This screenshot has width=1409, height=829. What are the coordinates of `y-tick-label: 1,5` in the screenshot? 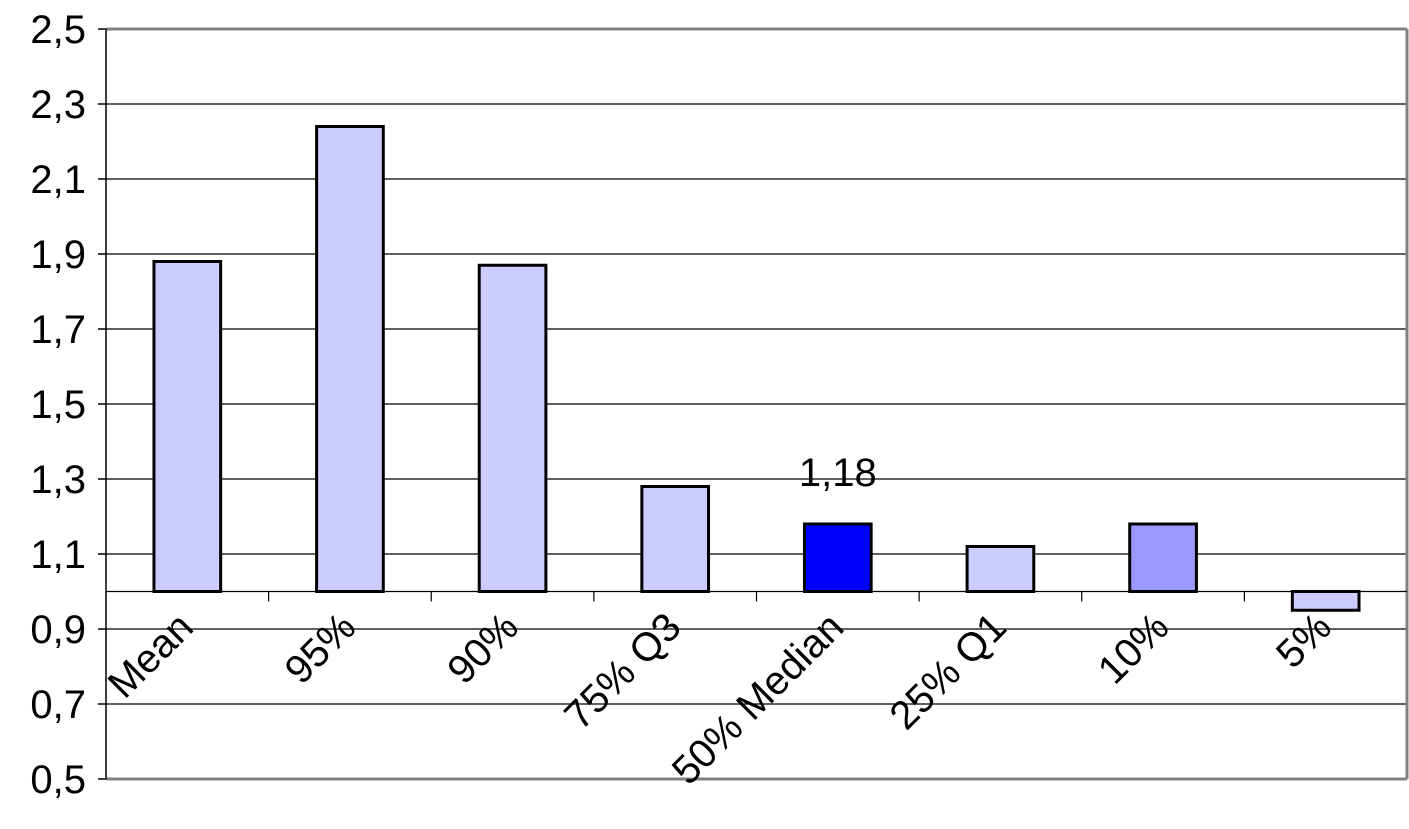 It's located at (58, 405).